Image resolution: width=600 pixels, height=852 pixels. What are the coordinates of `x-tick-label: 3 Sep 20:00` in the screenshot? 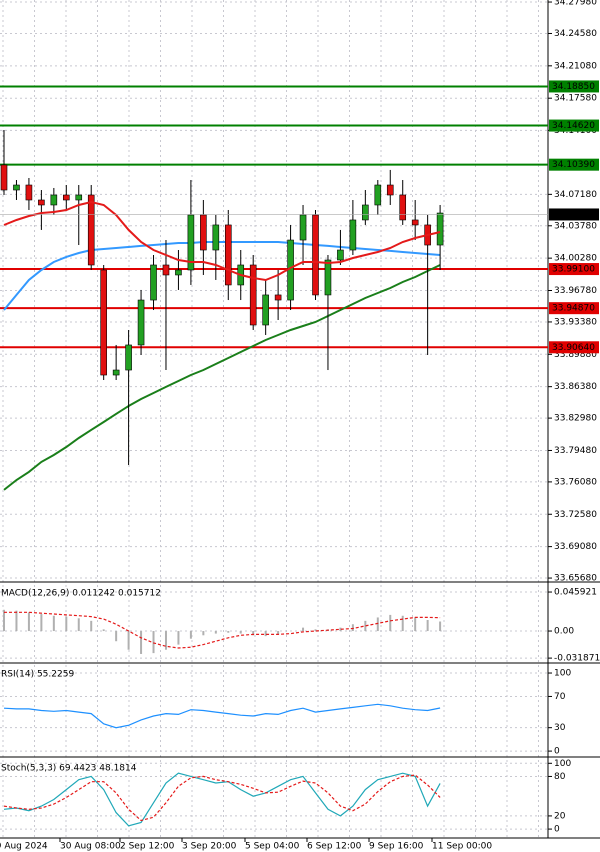 It's located at (209, 847).